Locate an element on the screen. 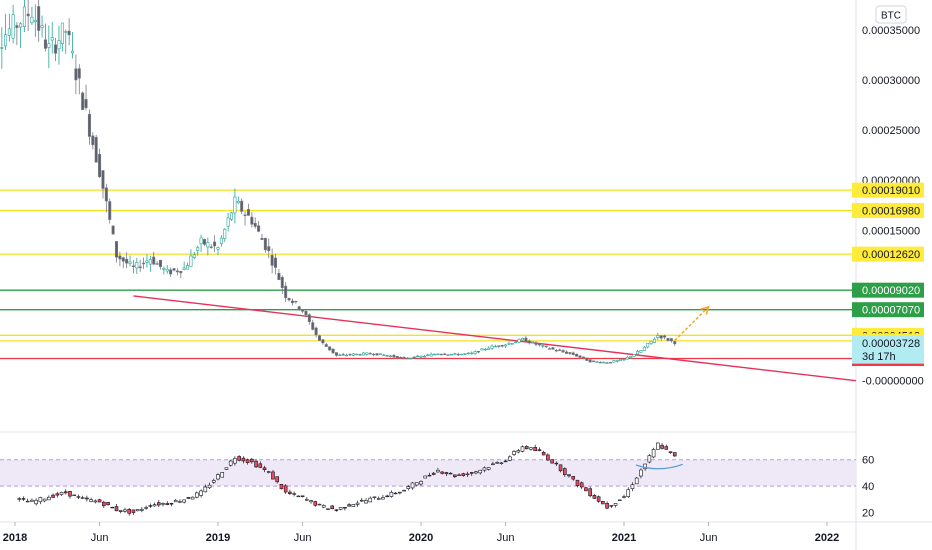 This screenshot has height=550, width=932. time-axis: 2018 Jun 2019 Jun 2020 Jun 2021 Jun 2022 is located at coordinates (421, 533).